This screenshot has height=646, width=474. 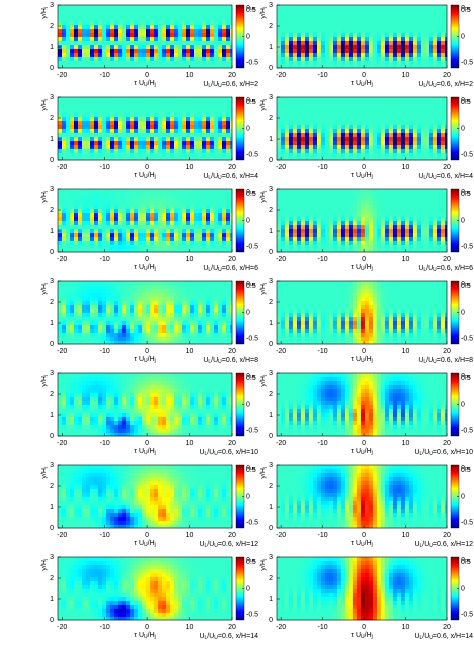 What do you see at coordinates (45, 13) in the screenshot?
I see `y-axis-label: y/Hj` at bounding box center [45, 13].